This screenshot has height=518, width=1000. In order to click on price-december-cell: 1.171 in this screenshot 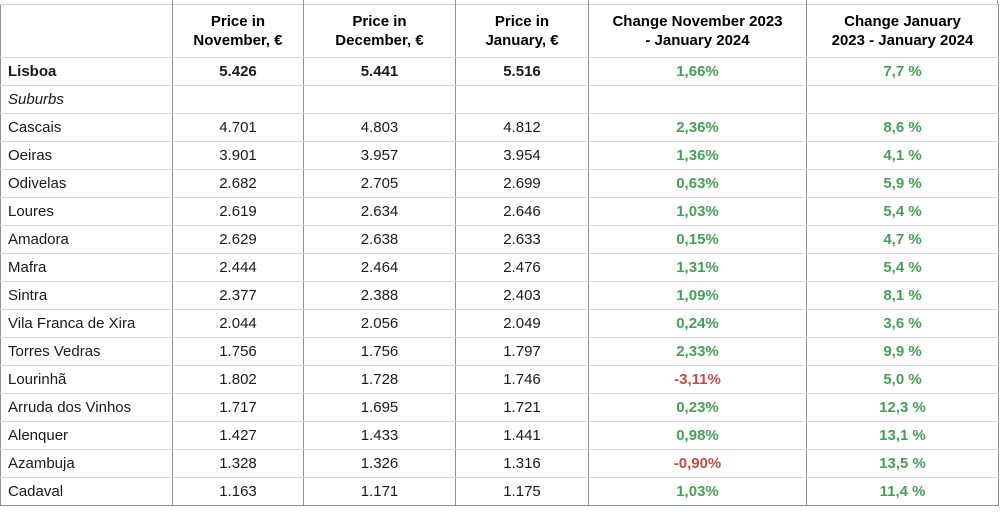, I will do `click(379, 491)`.